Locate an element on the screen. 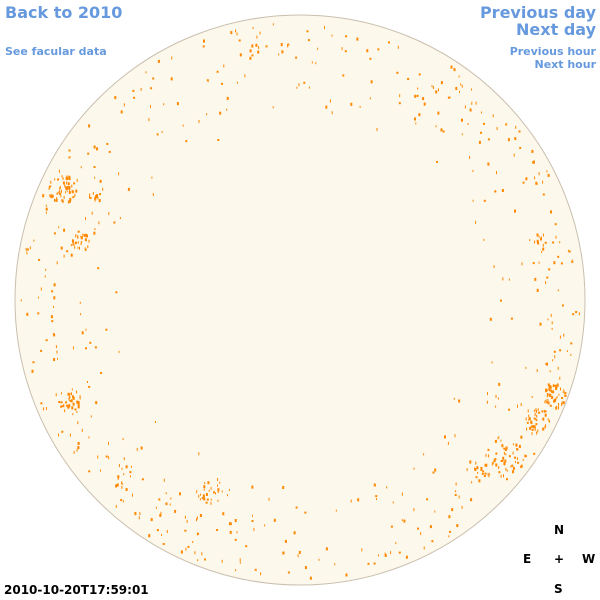 This screenshot has height=600, width=600. next-hour-link: Next hour is located at coordinates (565, 64).